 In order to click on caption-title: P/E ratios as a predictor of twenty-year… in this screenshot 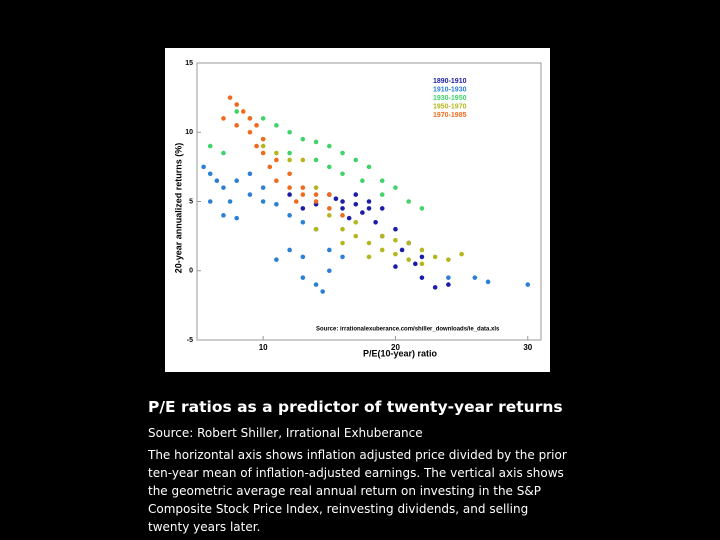, I will do `click(355, 407)`.